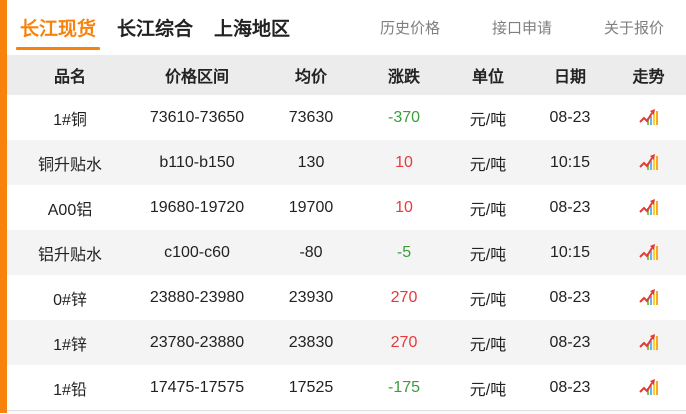 This screenshot has height=414, width=686. I want to click on price-range-cell: 23780-23880, so click(197, 342).